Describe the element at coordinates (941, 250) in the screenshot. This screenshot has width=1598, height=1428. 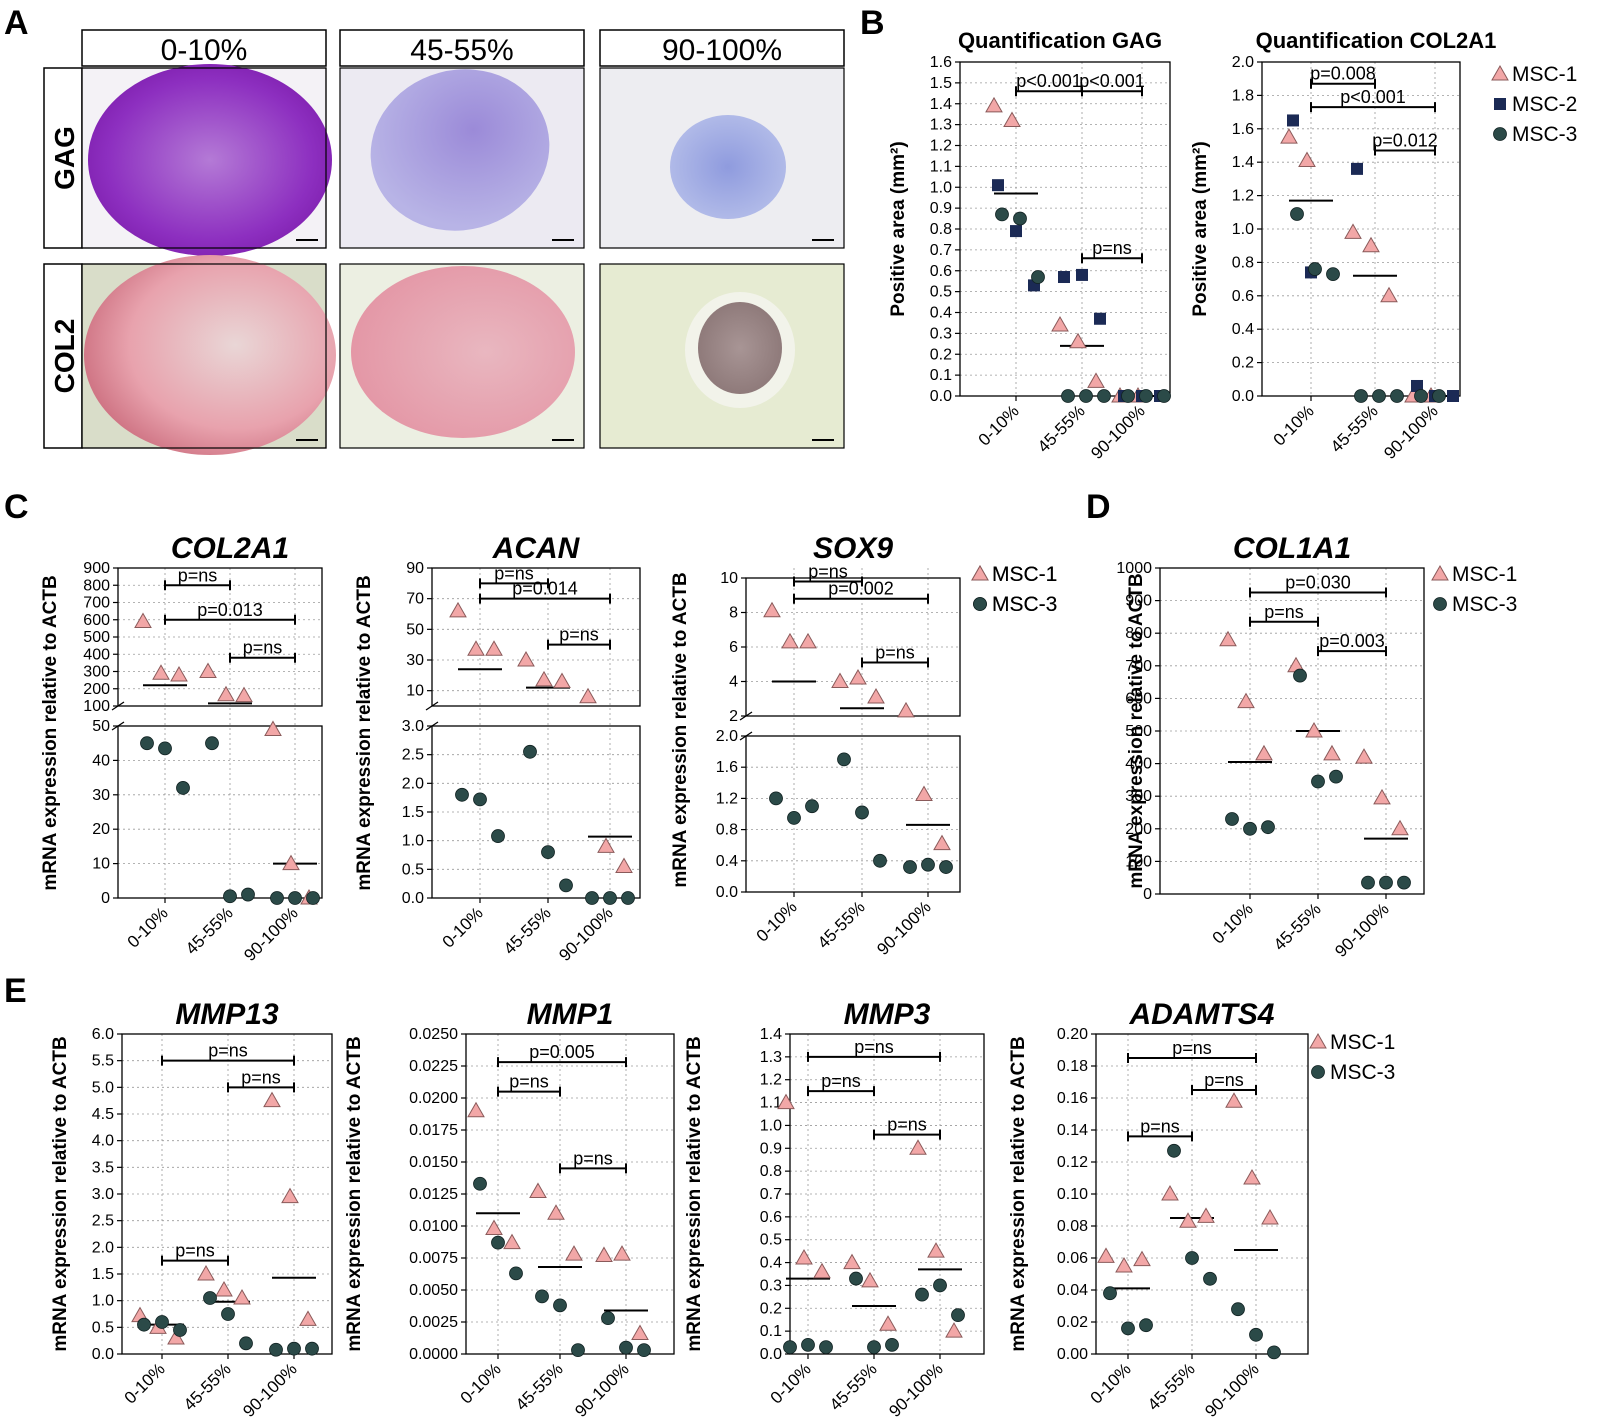
I see `y-tick-label: 0.7` at that location.